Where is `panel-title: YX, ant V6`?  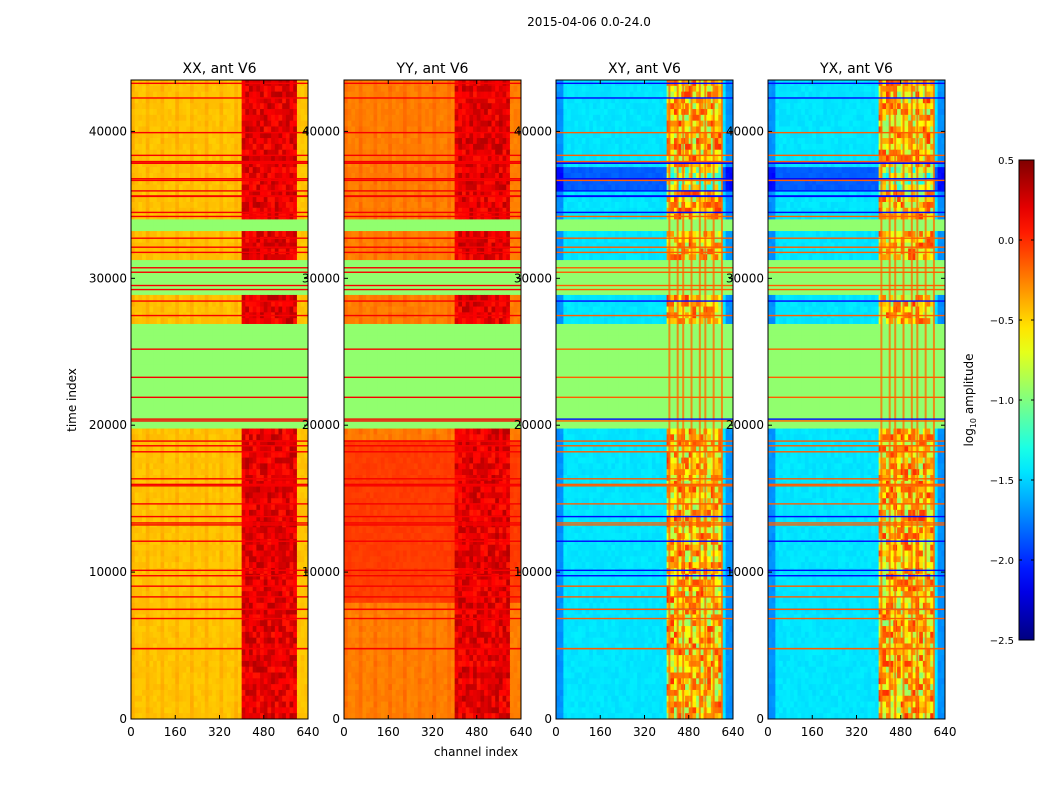 panel-title: YX, ant V6 is located at coordinates (856, 69).